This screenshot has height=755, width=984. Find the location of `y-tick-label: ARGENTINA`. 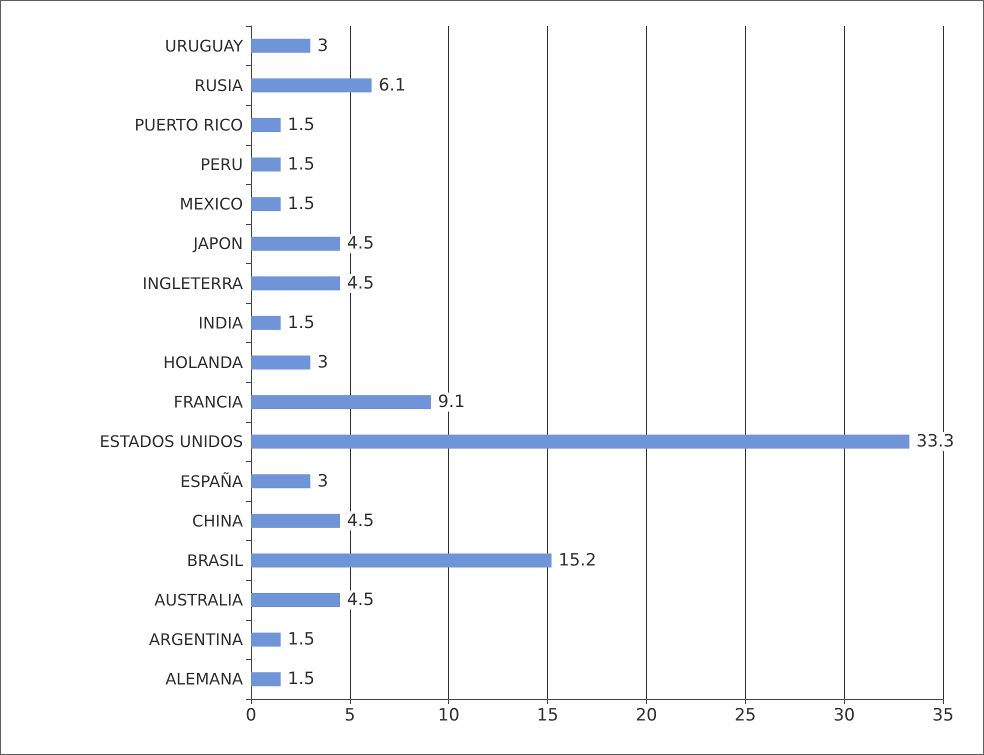

y-tick-label: ARGENTINA is located at coordinates (196, 640).